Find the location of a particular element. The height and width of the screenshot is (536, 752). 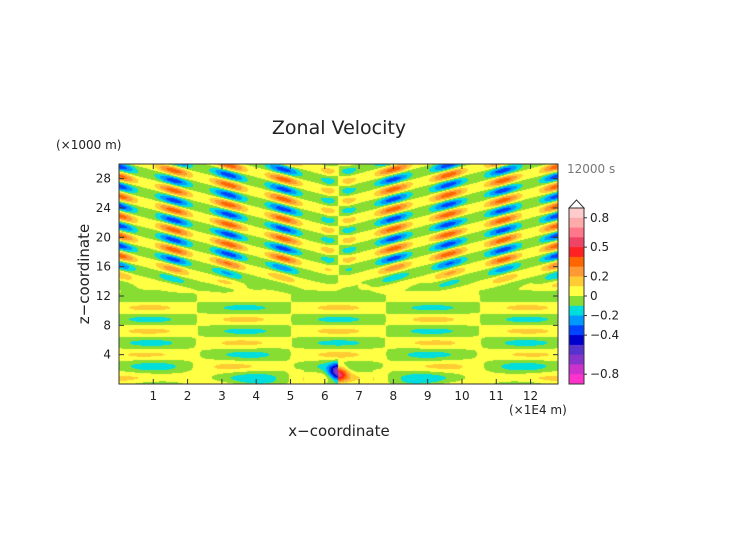

x-tick-label: 5 is located at coordinates (291, 396).